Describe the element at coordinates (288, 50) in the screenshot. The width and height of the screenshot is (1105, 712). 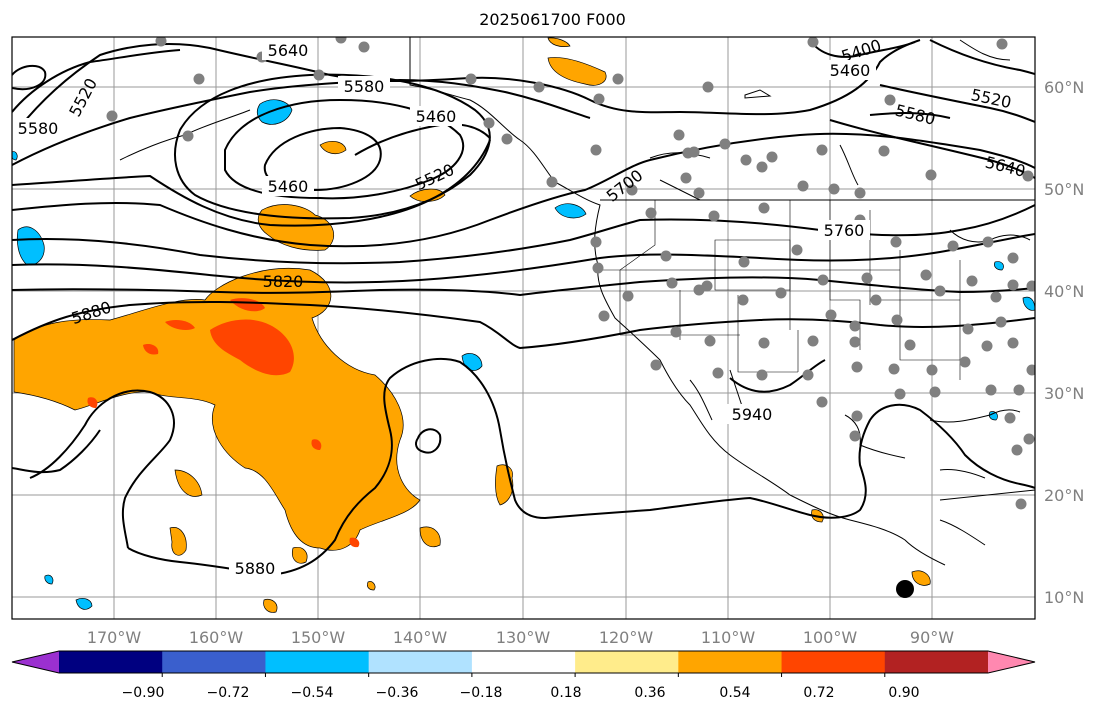
I see `contour-label: 5640` at that location.